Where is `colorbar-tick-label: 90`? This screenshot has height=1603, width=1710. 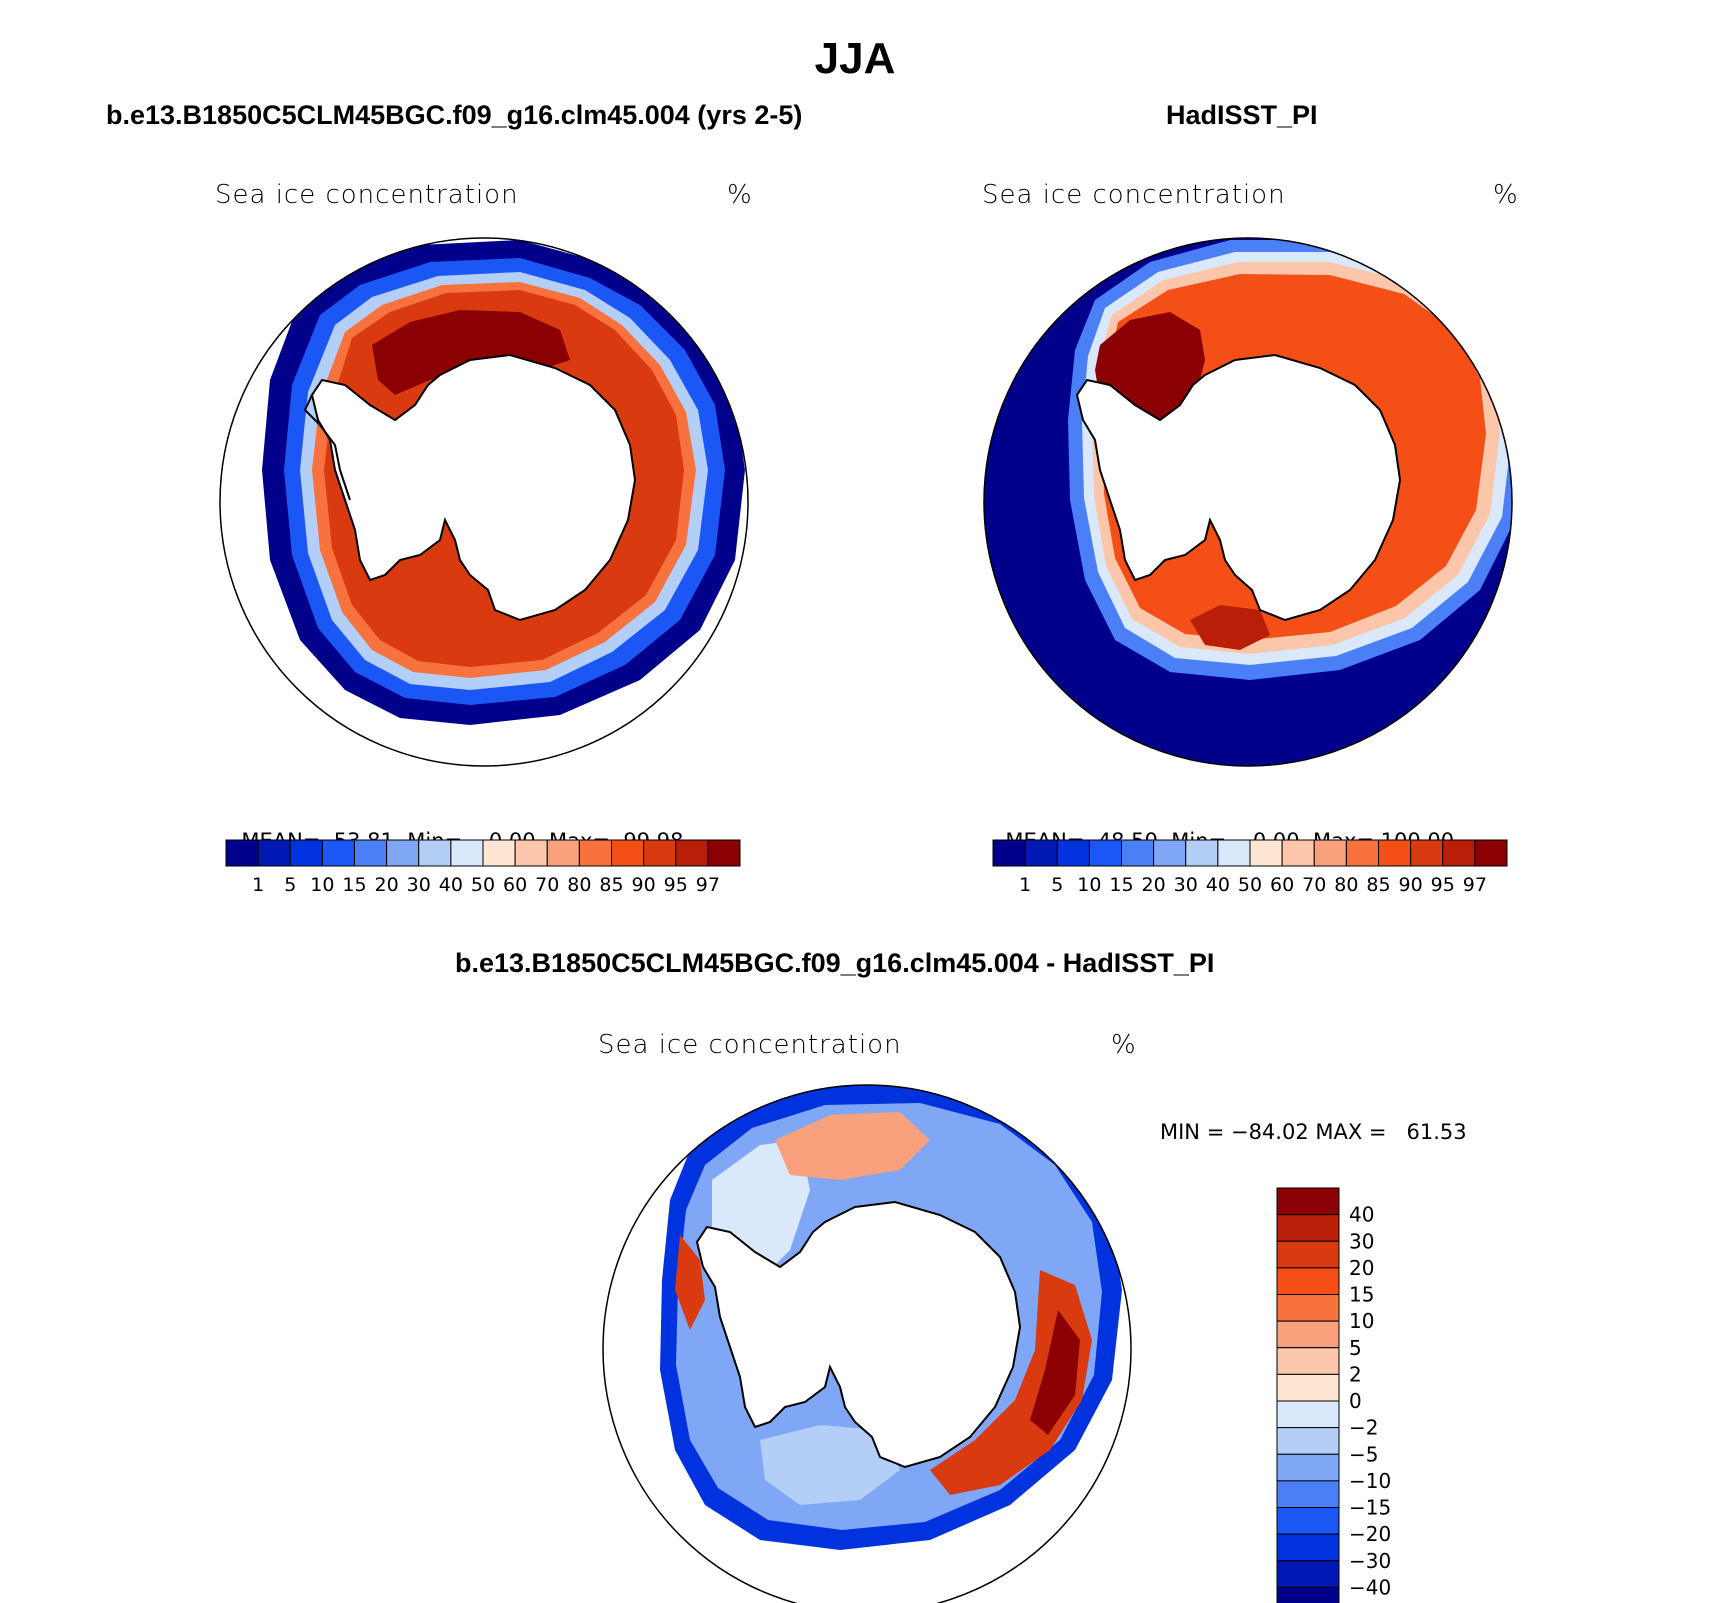
colorbar-tick-label: 90 is located at coordinates (1411, 885).